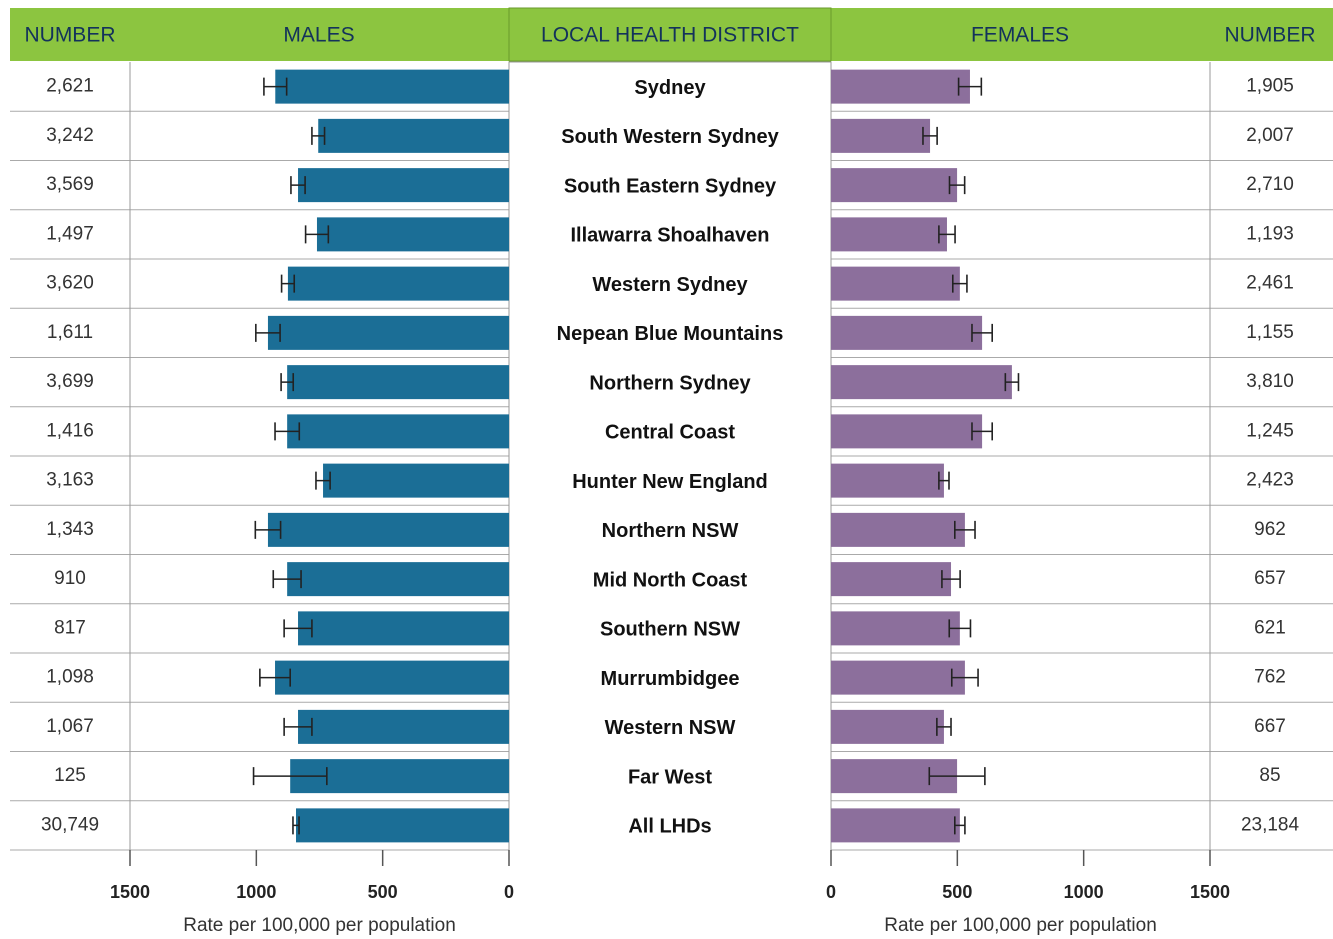  Describe the element at coordinates (1270, 283) in the screenshot. I see `number-label: 2,461` at that location.